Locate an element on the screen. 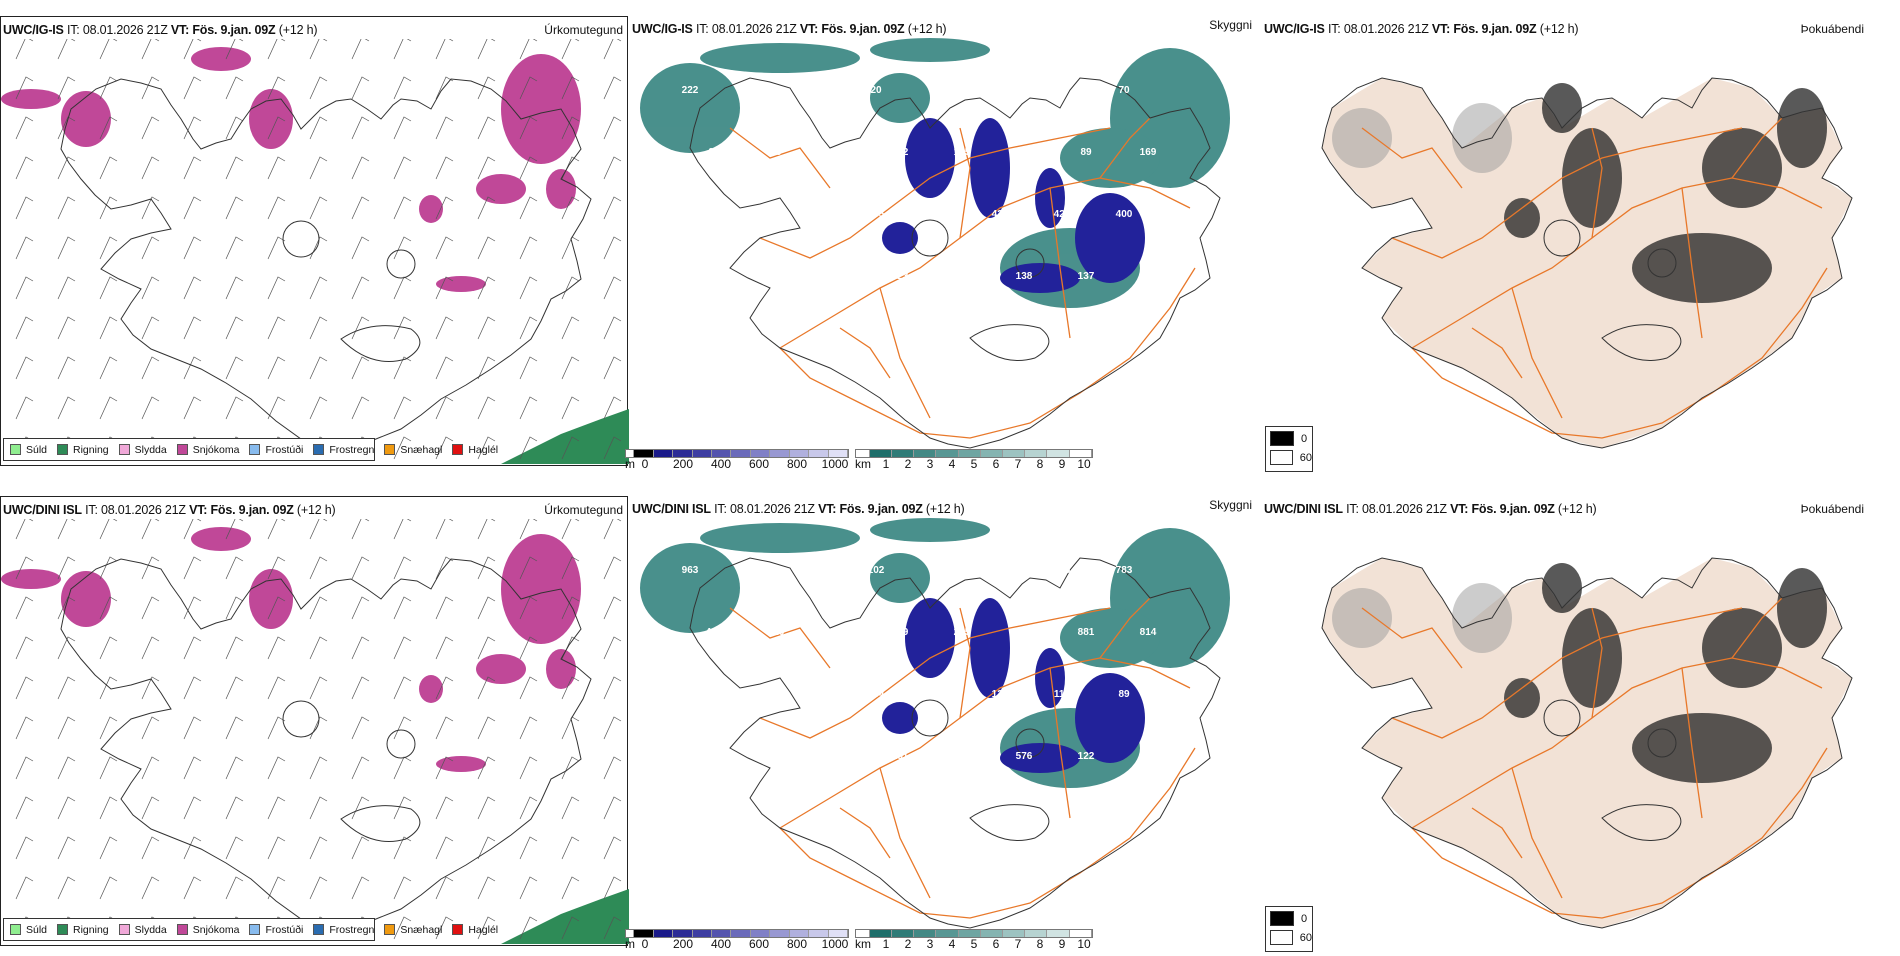 Image resolution: width=1900 pixels, height=956 pixels. legend-item: Frostregn is located at coordinates (343, 450).